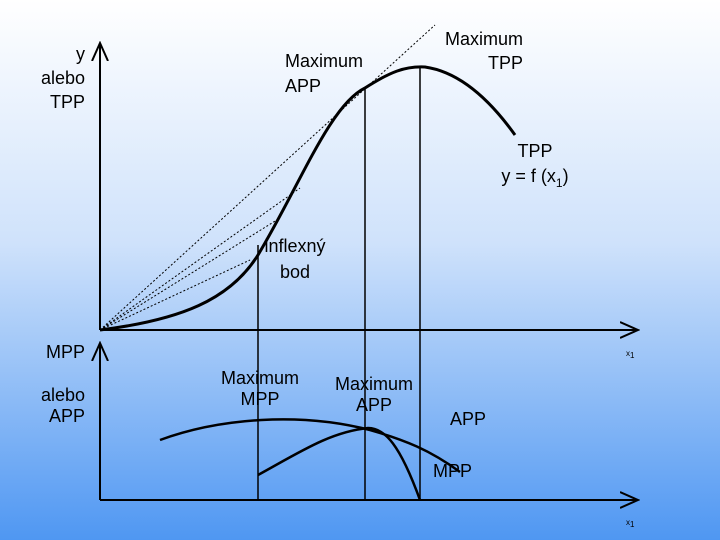 The image size is (720, 540). I want to click on top-axis-label: y alebo TPP, so click(63, 78).